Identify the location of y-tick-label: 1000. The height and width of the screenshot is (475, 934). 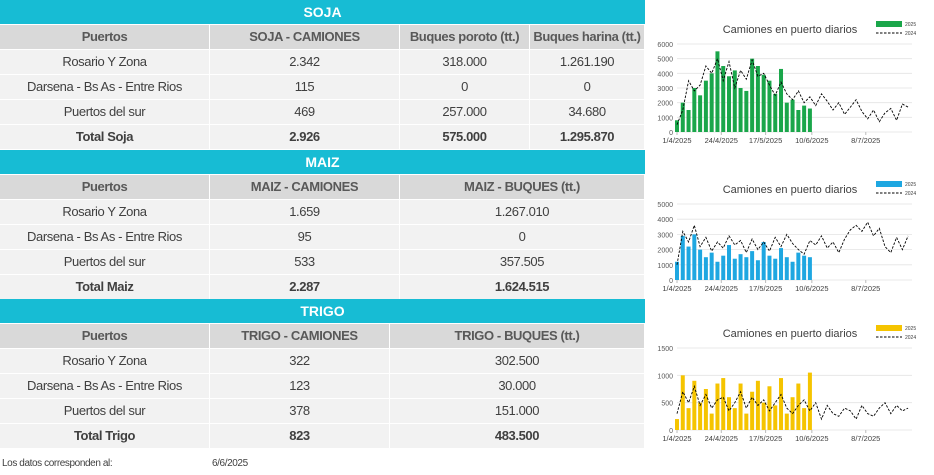
(665, 118).